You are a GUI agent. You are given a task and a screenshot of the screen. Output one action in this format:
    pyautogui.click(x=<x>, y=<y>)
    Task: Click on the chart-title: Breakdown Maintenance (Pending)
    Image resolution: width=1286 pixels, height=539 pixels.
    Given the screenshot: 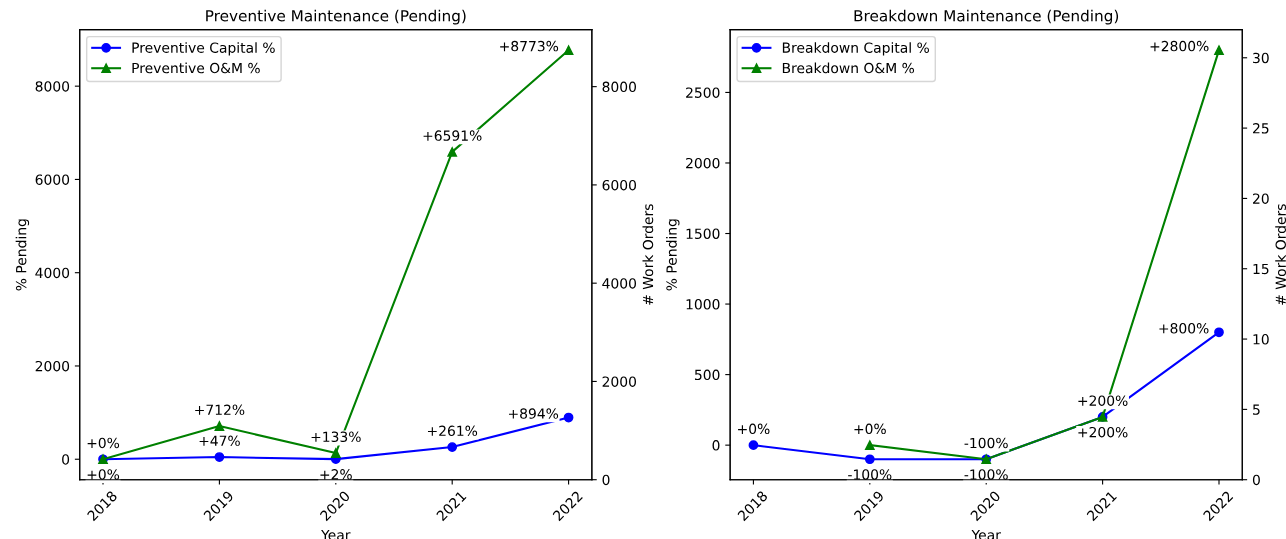 What is the action you would take?
    pyautogui.click(x=986, y=17)
    